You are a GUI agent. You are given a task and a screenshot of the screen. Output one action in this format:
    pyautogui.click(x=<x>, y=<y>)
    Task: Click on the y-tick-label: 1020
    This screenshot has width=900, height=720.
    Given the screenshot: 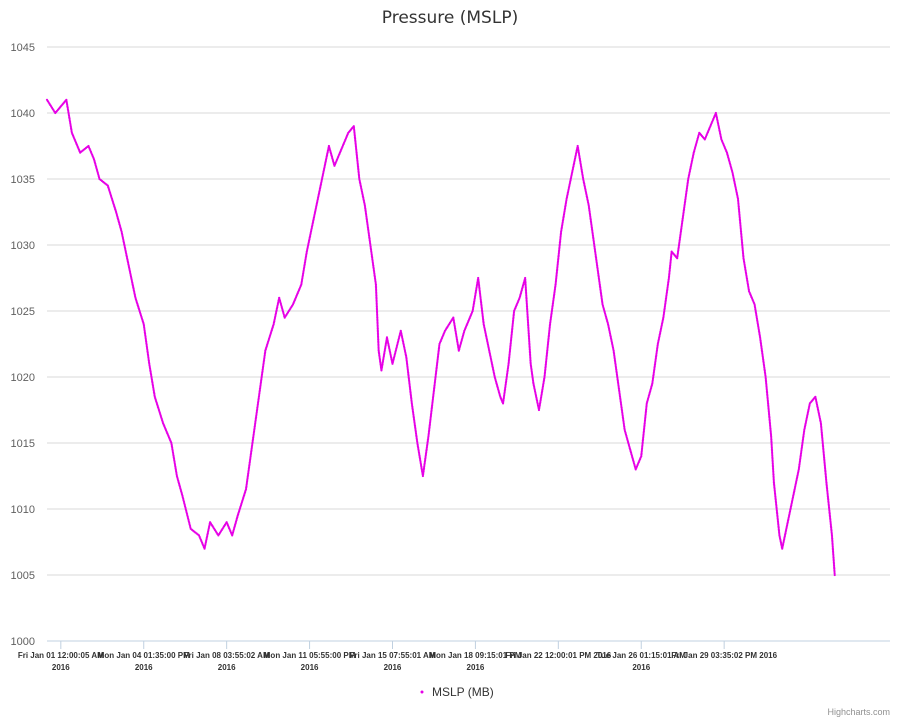 What is the action you would take?
    pyautogui.click(x=23, y=378)
    